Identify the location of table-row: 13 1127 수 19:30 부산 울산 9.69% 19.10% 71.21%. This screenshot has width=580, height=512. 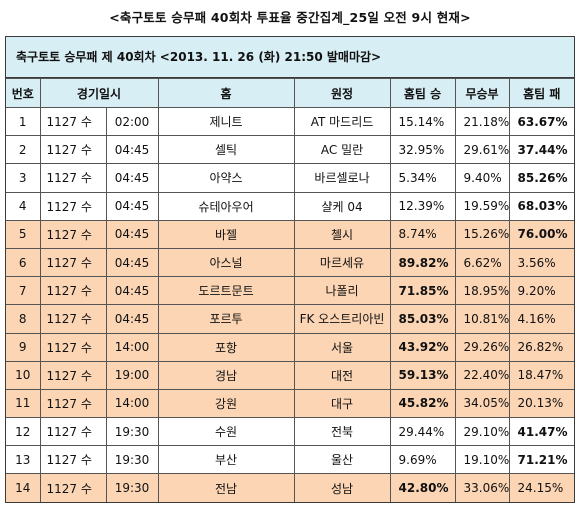
(290, 460).